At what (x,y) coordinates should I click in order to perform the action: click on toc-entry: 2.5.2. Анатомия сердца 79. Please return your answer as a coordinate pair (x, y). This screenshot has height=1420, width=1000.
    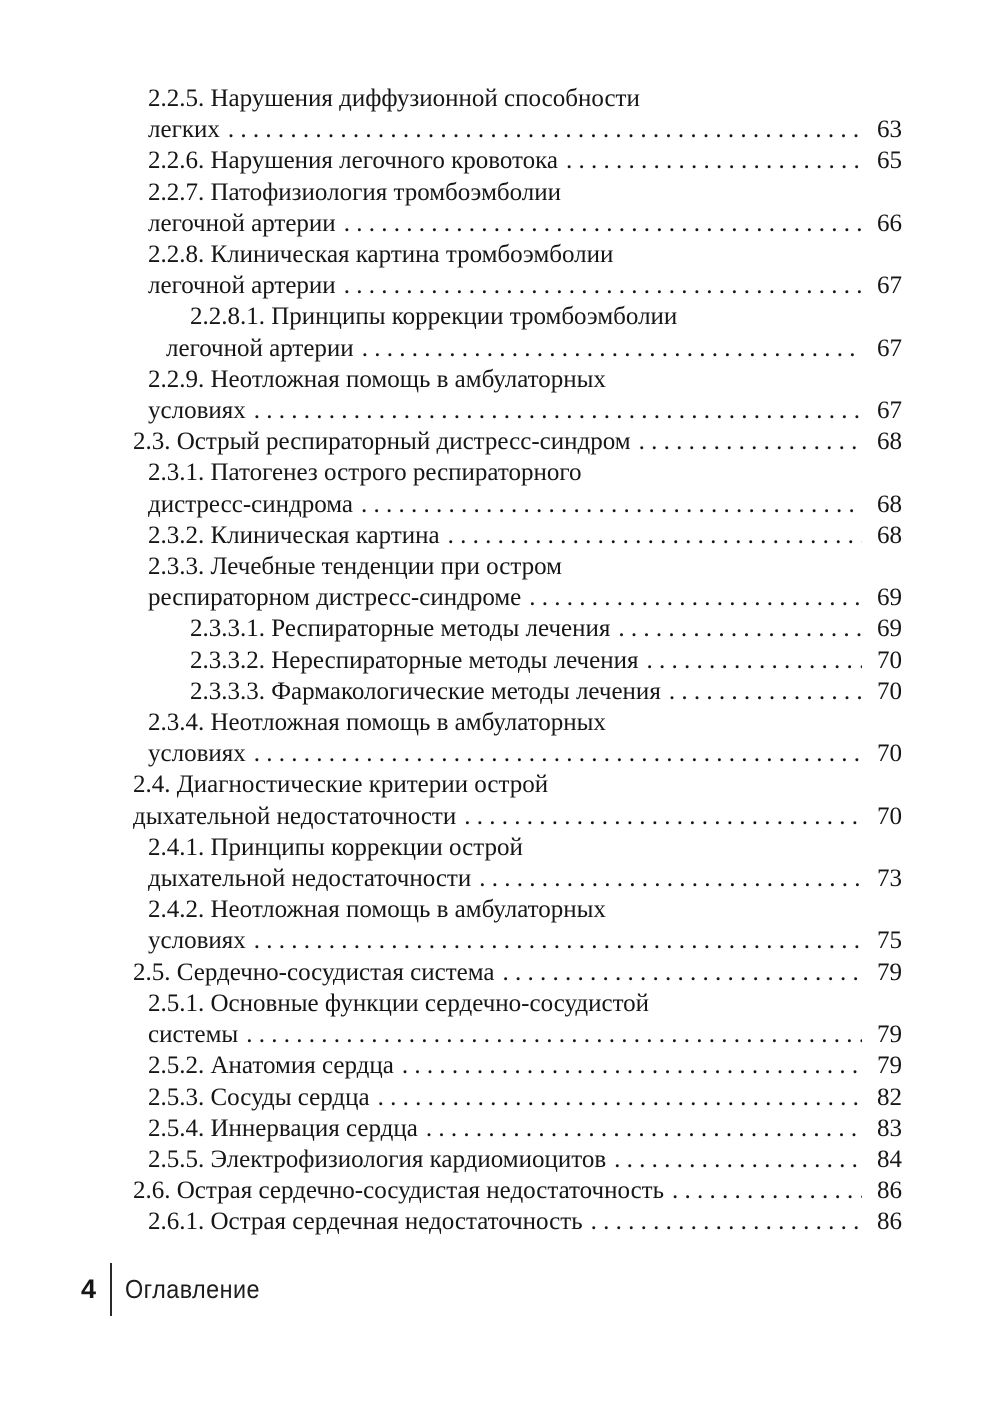
    Looking at the image, I should click on (517, 1065).